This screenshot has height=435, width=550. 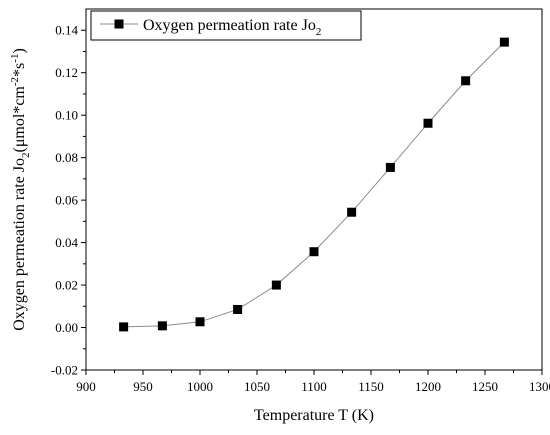 I want to click on y-tick-label: 0.04, so click(x=66, y=242).